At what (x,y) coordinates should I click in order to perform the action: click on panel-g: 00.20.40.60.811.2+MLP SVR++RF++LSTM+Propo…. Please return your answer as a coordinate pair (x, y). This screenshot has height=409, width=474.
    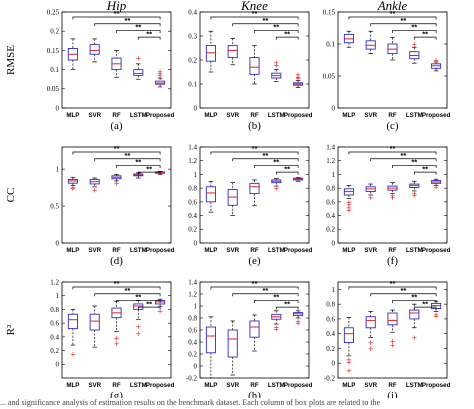
    Looking at the image, I should click on (90, 338).